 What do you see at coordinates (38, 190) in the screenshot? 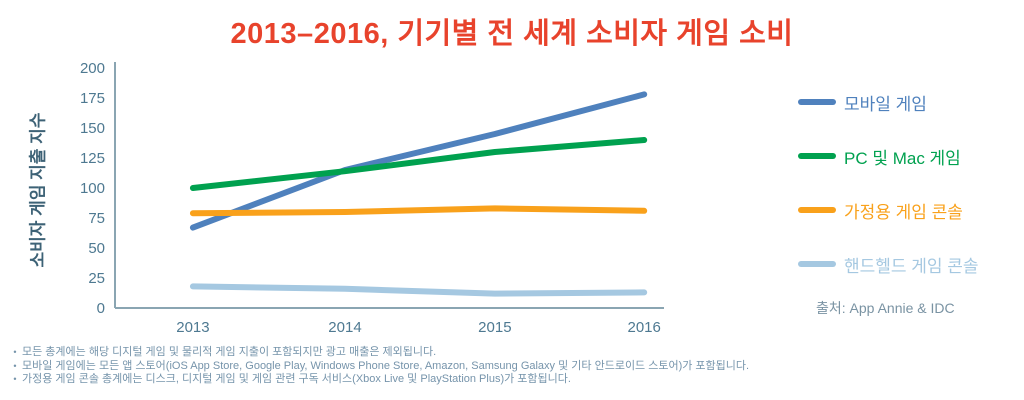
I see `y-axis-title: 소비자 게임 지출 지수` at bounding box center [38, 190].